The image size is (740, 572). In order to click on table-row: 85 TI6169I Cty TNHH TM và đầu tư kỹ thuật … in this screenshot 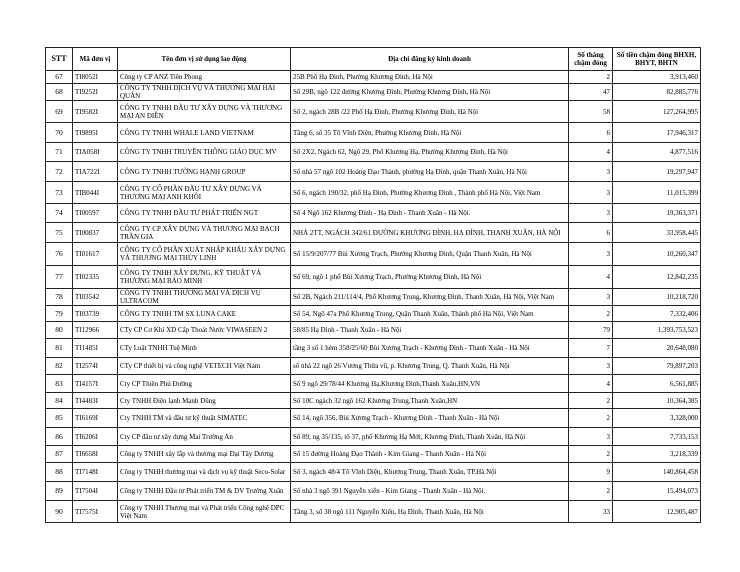, I will do `click(373, 418)`.